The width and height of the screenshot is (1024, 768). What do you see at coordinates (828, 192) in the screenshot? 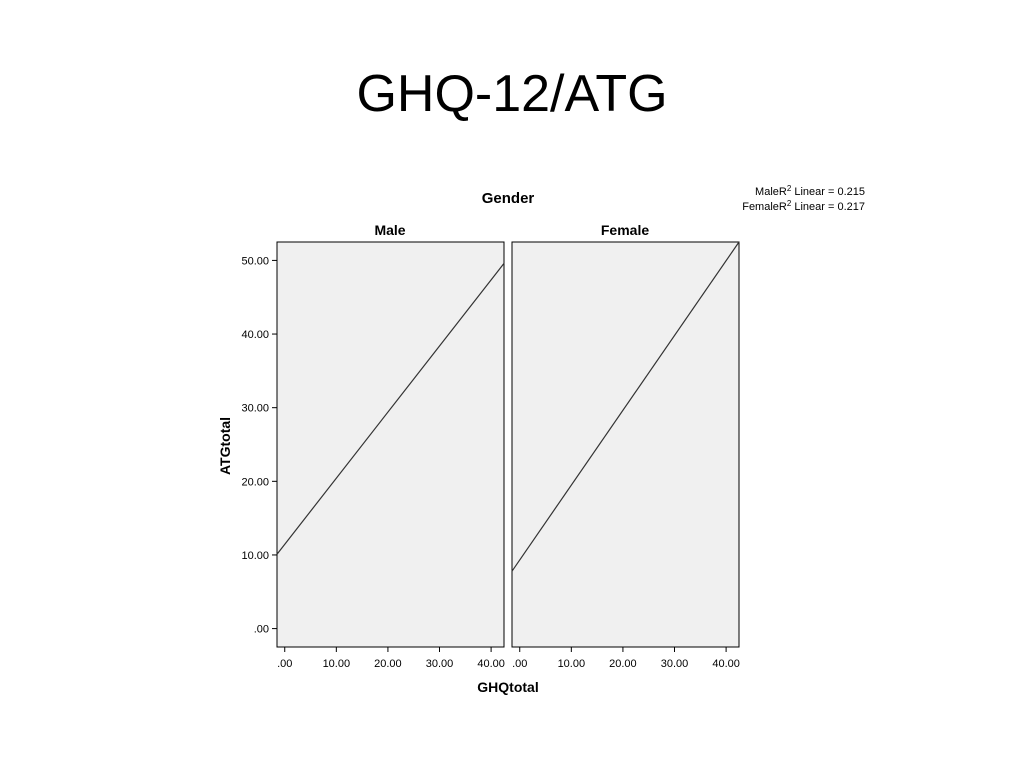
I see `legend-male-suffix: Linear = 0.215` at bounding box center [828, 192].